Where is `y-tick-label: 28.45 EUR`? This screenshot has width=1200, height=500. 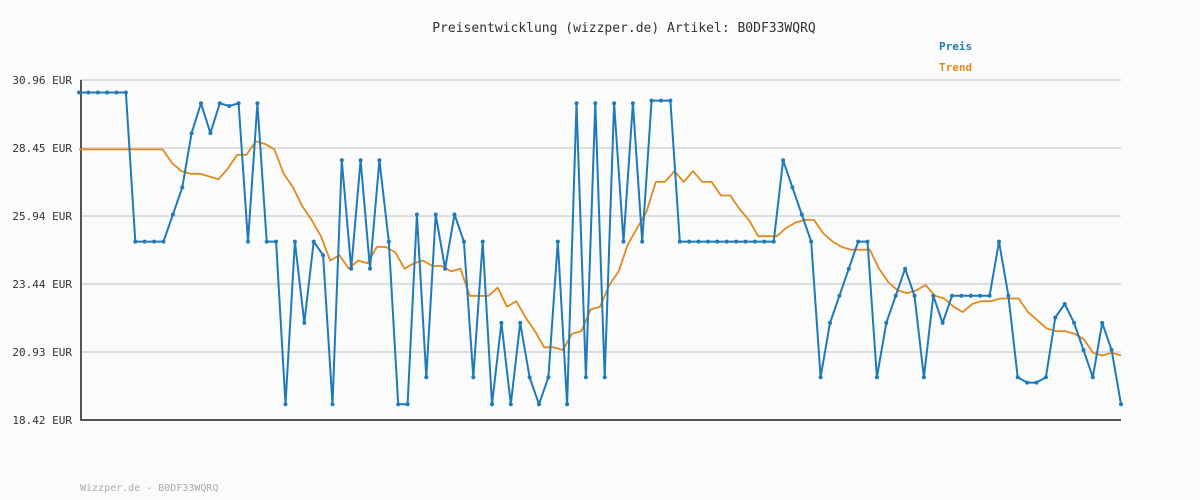
y-tick-label: 28.45 EUR is located at coordinates (42, 148).